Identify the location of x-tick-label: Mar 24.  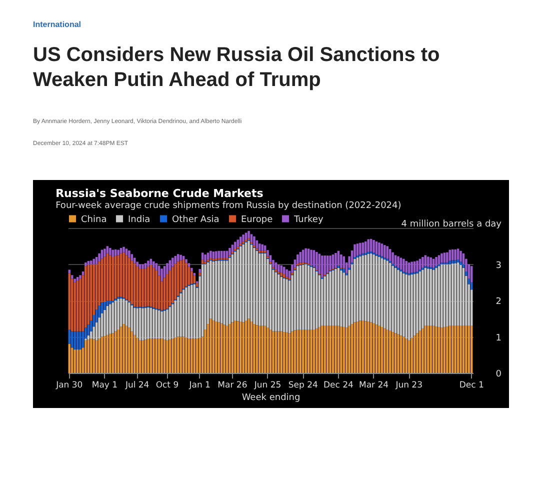
(373, 385).